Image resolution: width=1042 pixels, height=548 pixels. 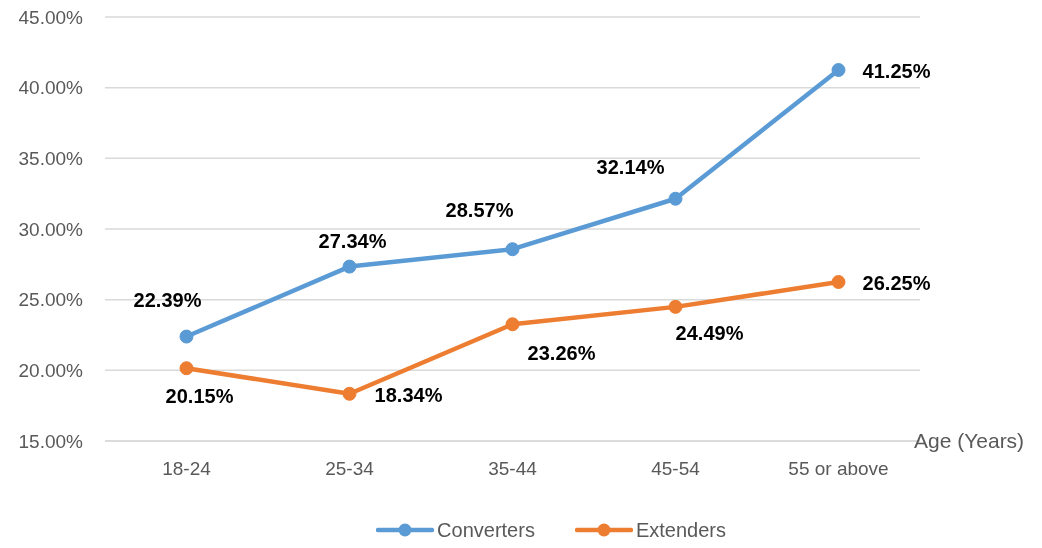 I want to click on y-tick-label: 45.00%, so click(x=51, y=17).